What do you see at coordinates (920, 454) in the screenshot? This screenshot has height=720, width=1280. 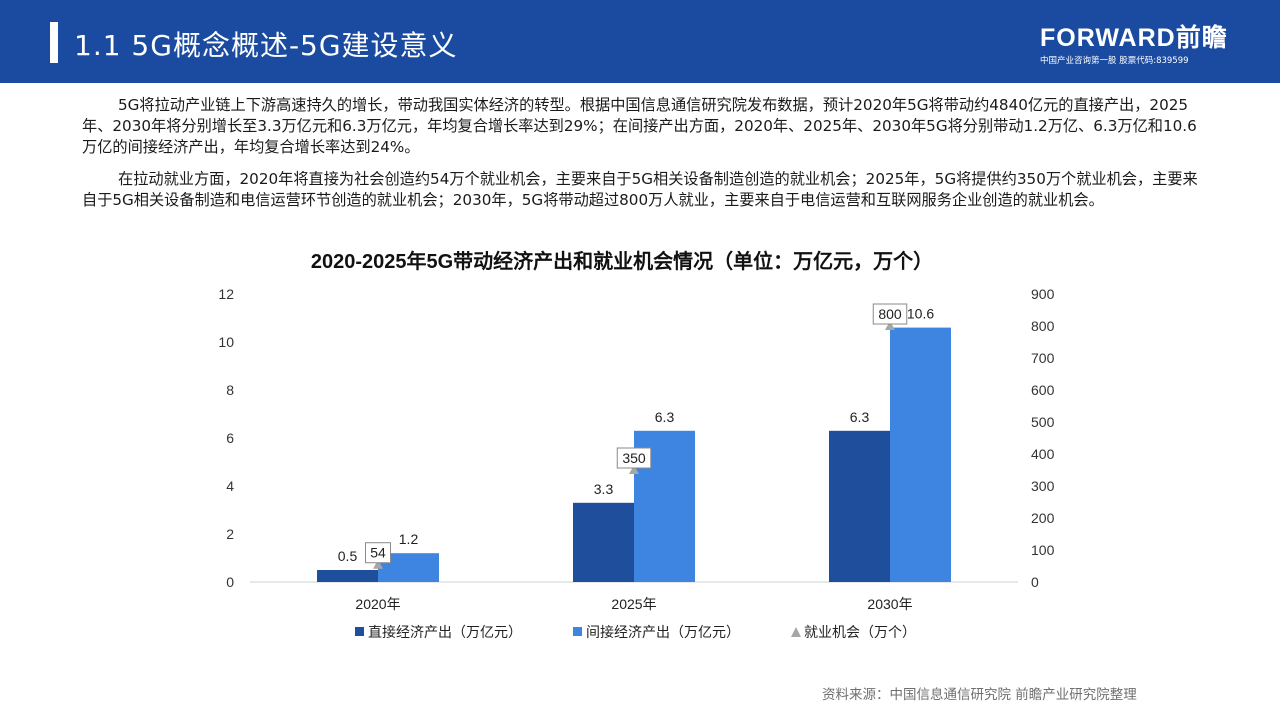 I see `bar-indirect` at bounding box center [920, 454].